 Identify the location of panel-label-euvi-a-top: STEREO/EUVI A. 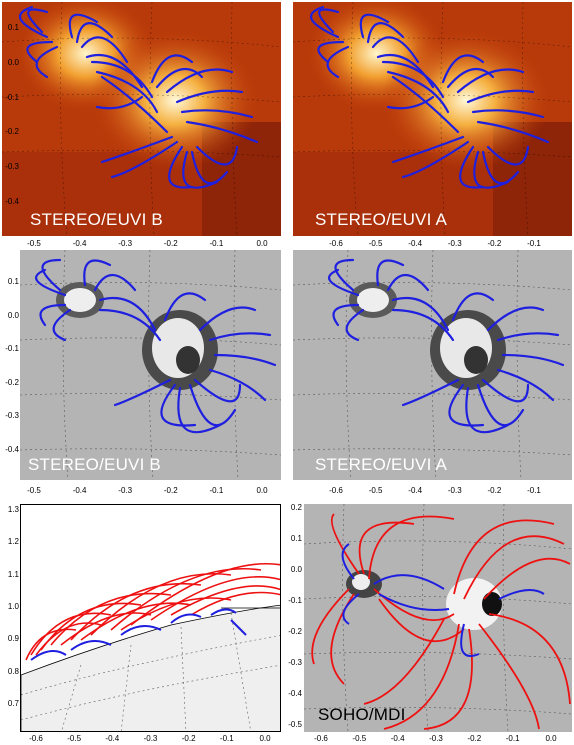
(381, 219).